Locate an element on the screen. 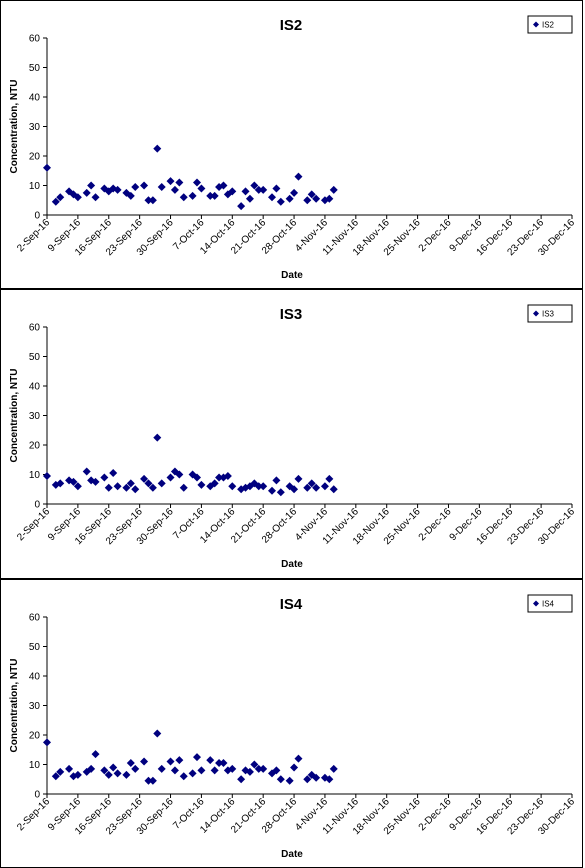  y-tick-label: 30 is located at coordinates (35, 416).